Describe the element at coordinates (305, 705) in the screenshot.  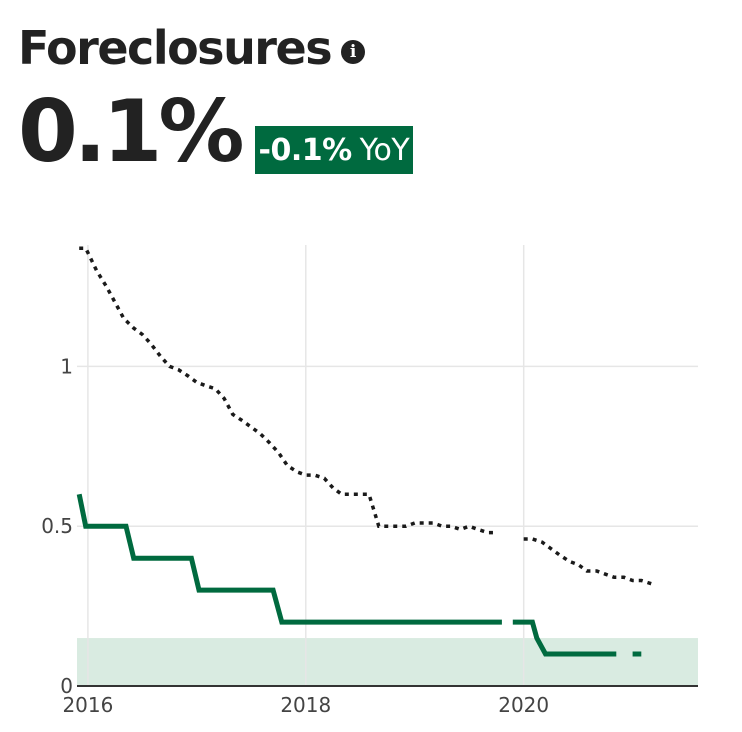
I see `x-tick-label: 2018` at that location.